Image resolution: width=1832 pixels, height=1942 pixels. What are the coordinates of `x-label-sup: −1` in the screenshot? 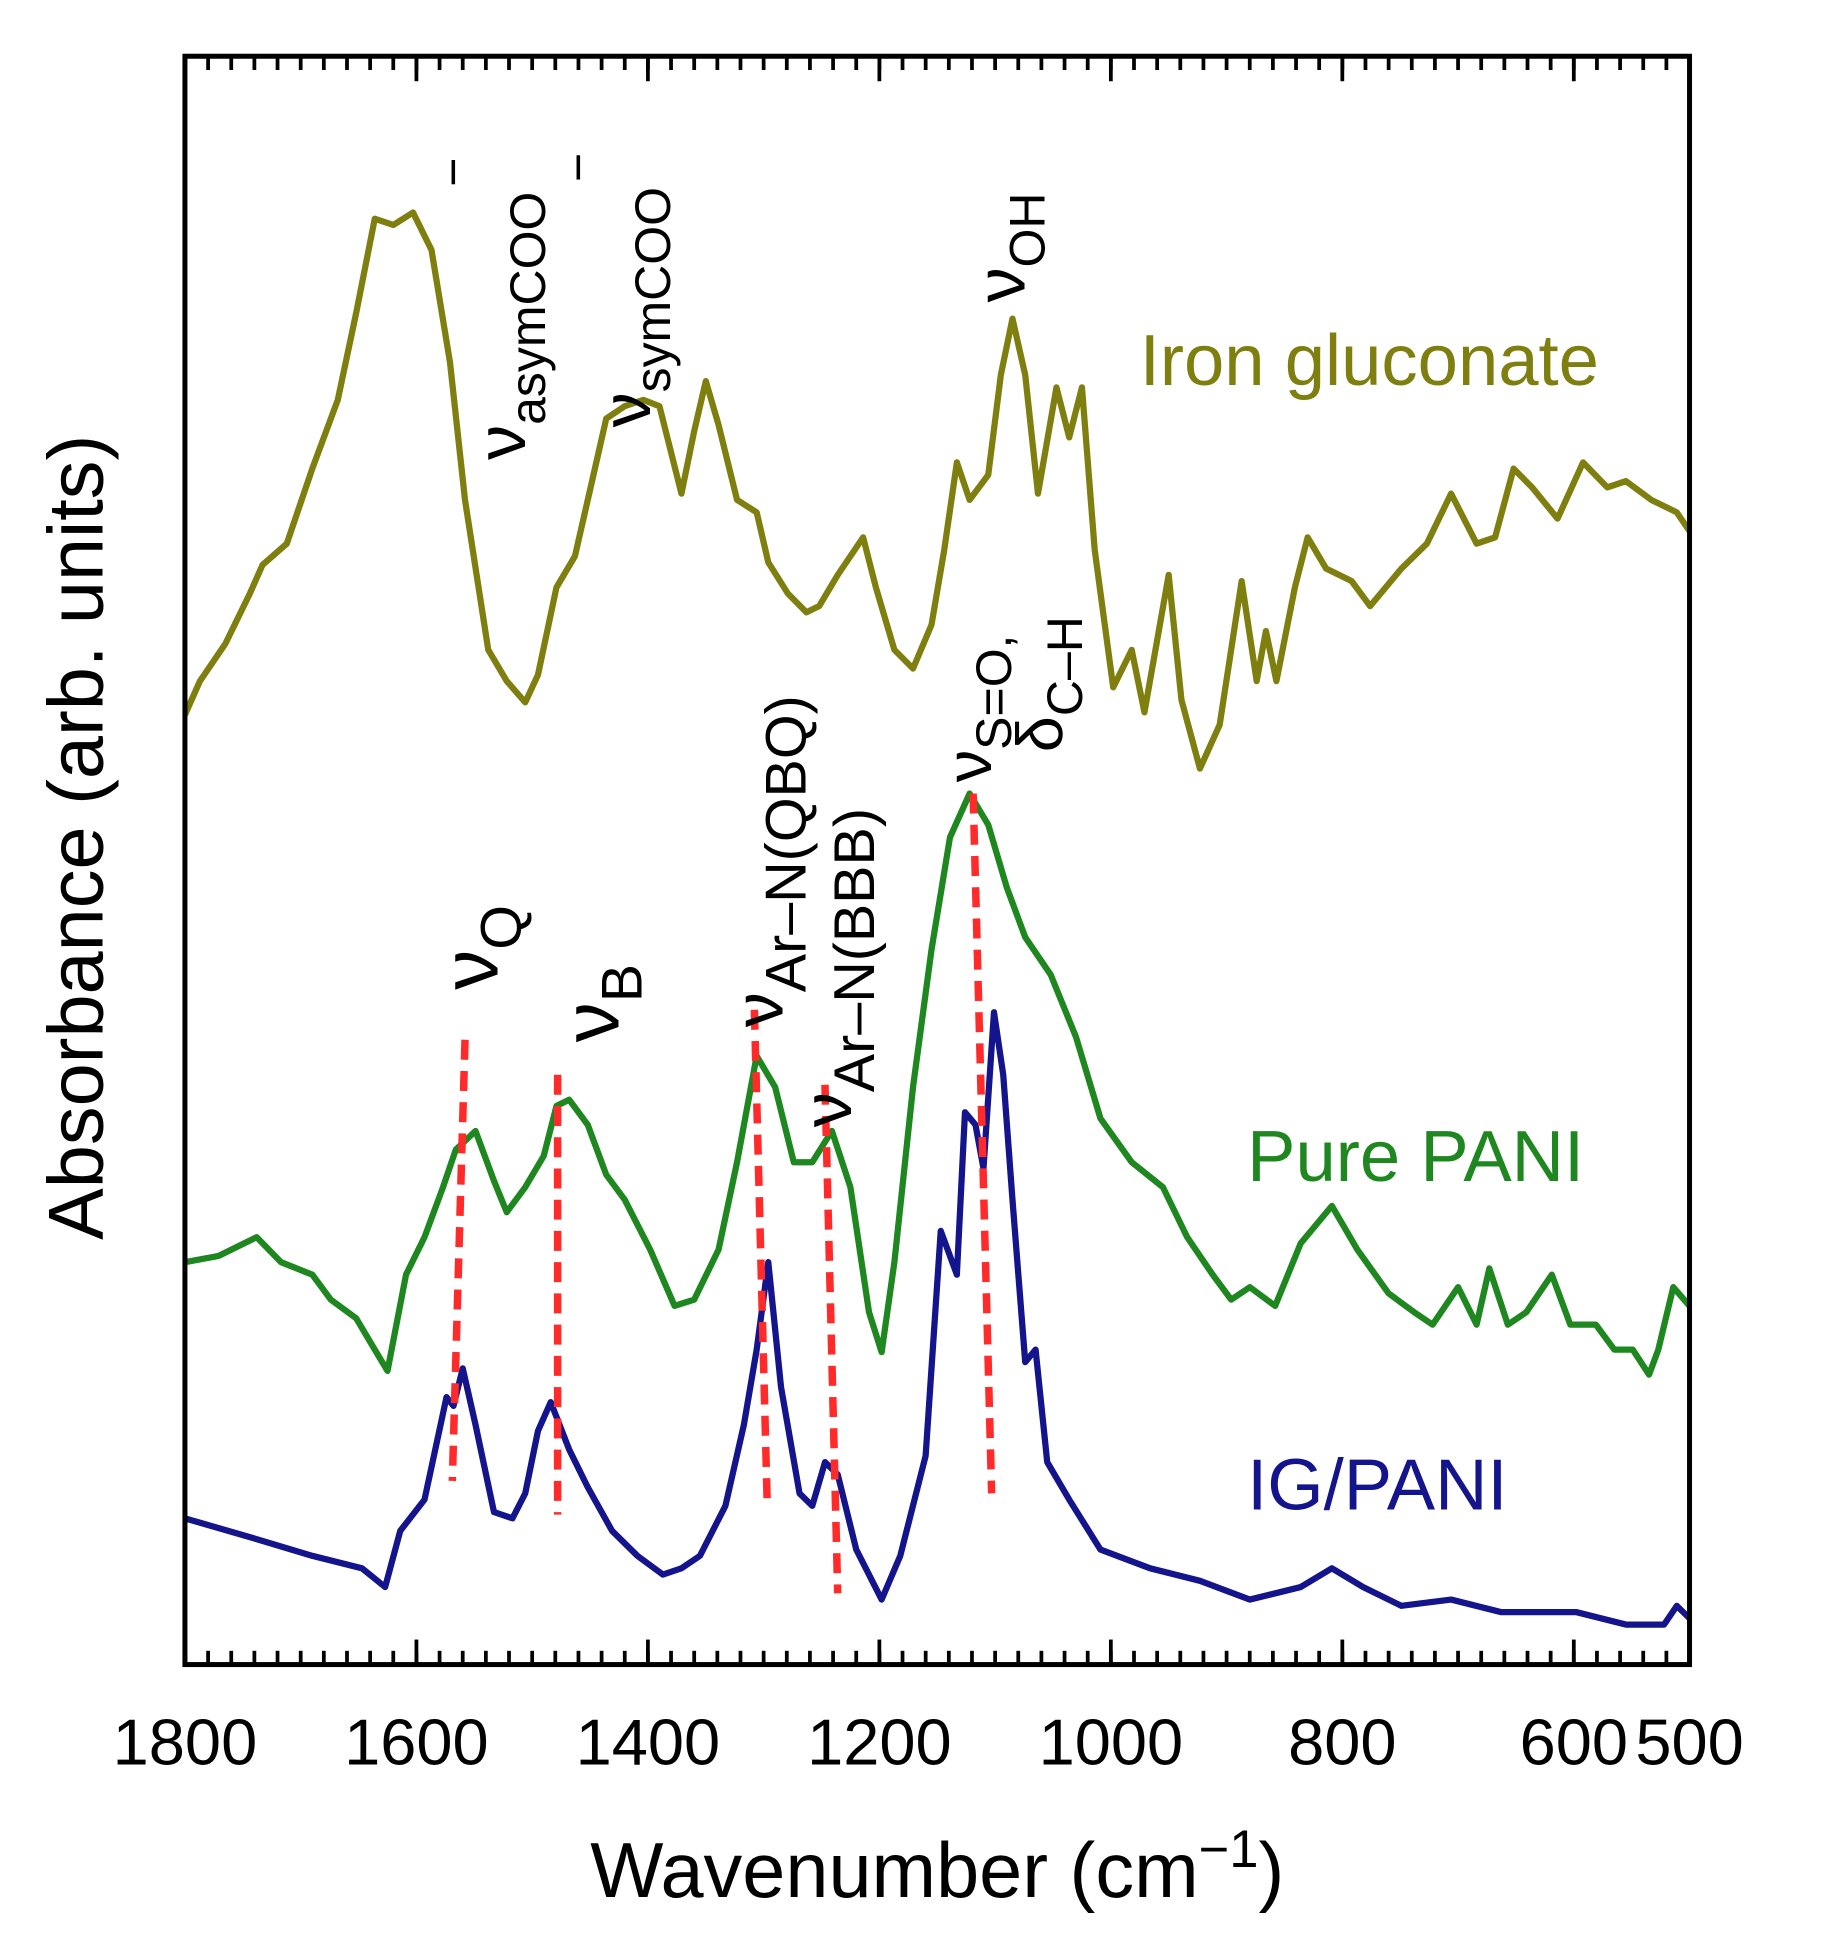 It's located at (1229, 1849).